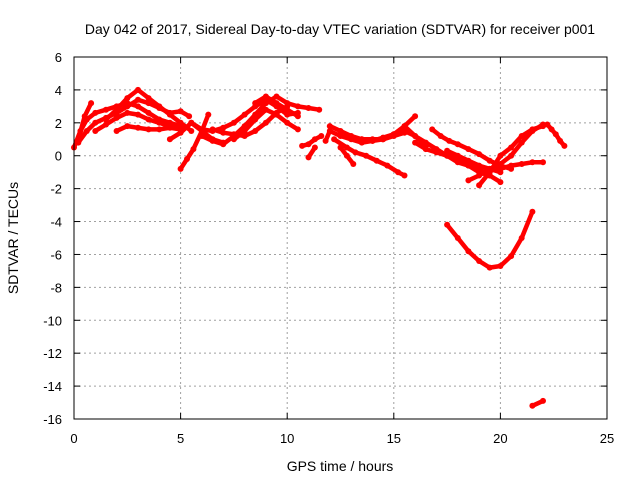 The image size is (640, 480). Describe the element at coordinates (56, 222) in the screenshot. I see `y-tick-label: -4` at that location.